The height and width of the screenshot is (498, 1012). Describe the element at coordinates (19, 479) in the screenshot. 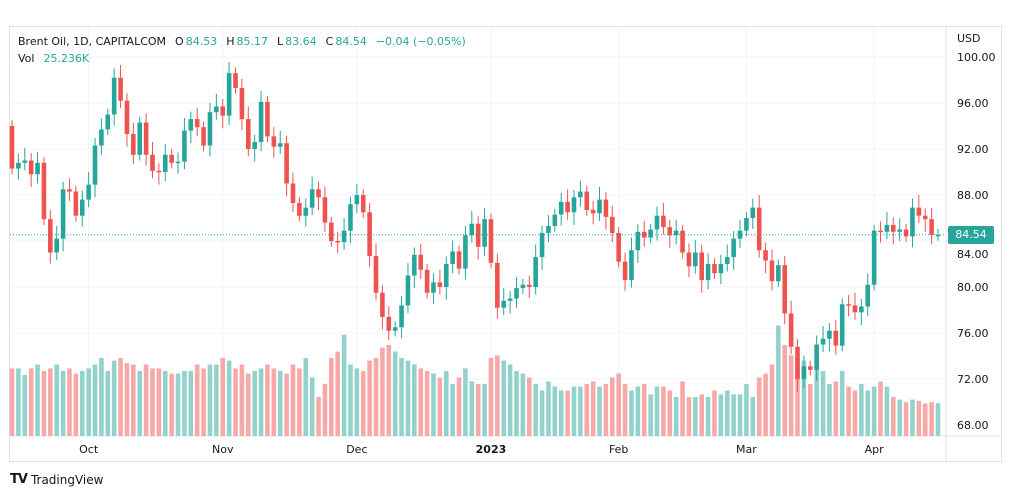

I see `tradingview-logo-icon: TV` at that location.